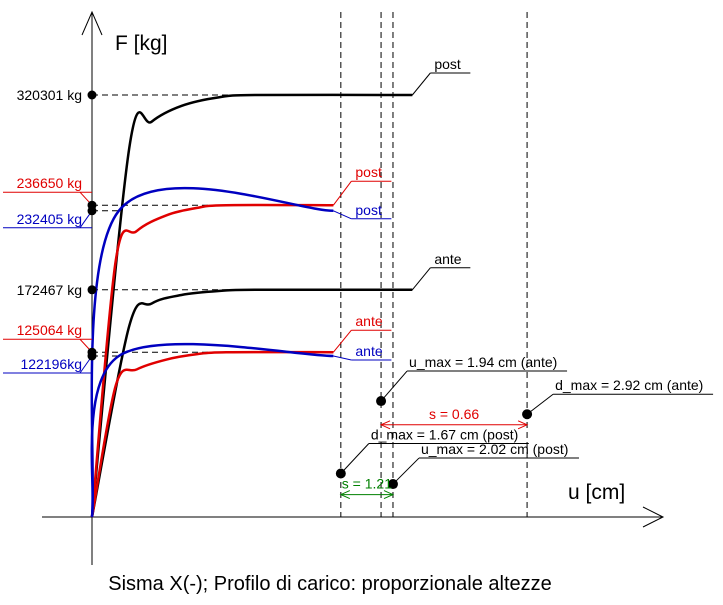 The height and width of the screenshot is (605, 723). What do you see at coordinates (494, 449) in the screenshot?
I see `point-label: u_max = 2.02 cm (post)` at bounding box center [494, 449].